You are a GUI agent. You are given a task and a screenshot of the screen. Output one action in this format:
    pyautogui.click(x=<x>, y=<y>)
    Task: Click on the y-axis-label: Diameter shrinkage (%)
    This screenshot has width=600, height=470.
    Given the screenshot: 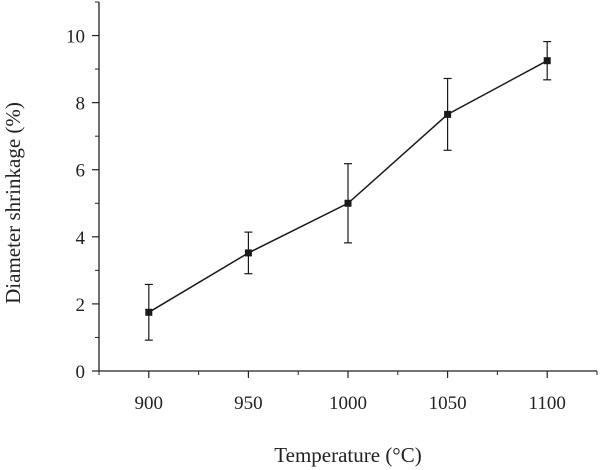 What is the action you would take?
    pyautogui.click(x=13, y=203)
    